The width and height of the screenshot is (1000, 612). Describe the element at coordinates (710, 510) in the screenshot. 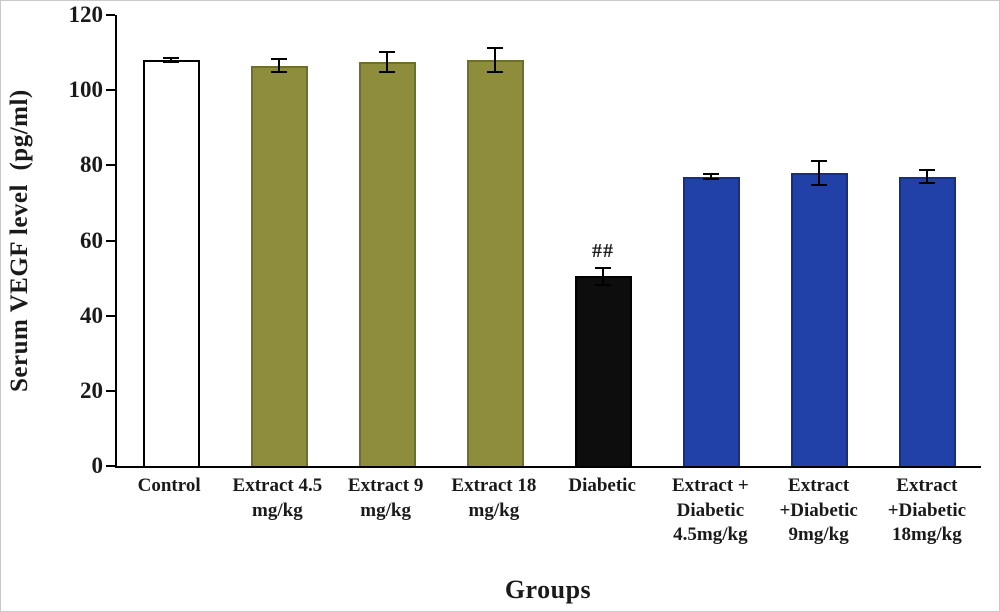

I see `x-tick-label: Extract + Diabetic 4.5mg/kg` at that location.